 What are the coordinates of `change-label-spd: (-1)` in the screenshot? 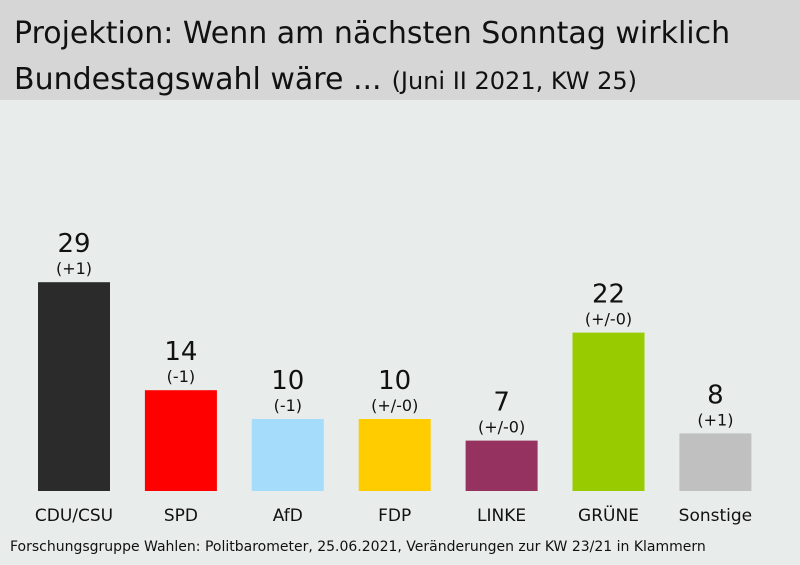 It's located at (181, 376).